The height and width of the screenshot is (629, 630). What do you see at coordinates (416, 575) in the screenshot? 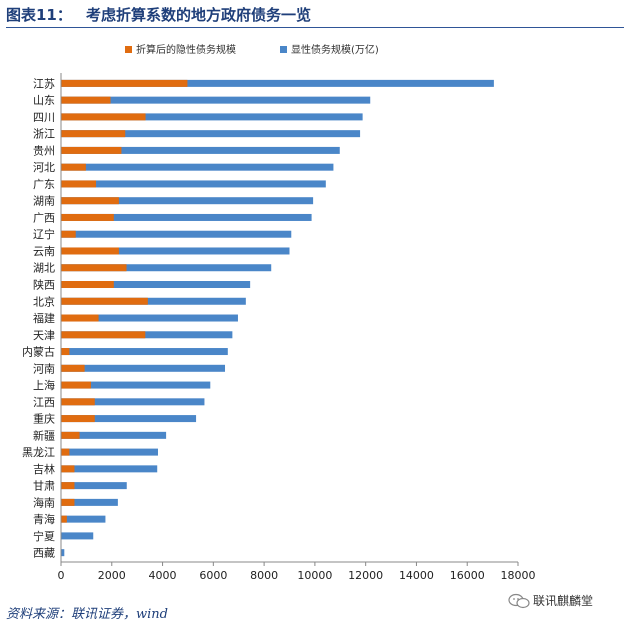
I see `x-tick-label: 14000` at bounding box center [416, 575].